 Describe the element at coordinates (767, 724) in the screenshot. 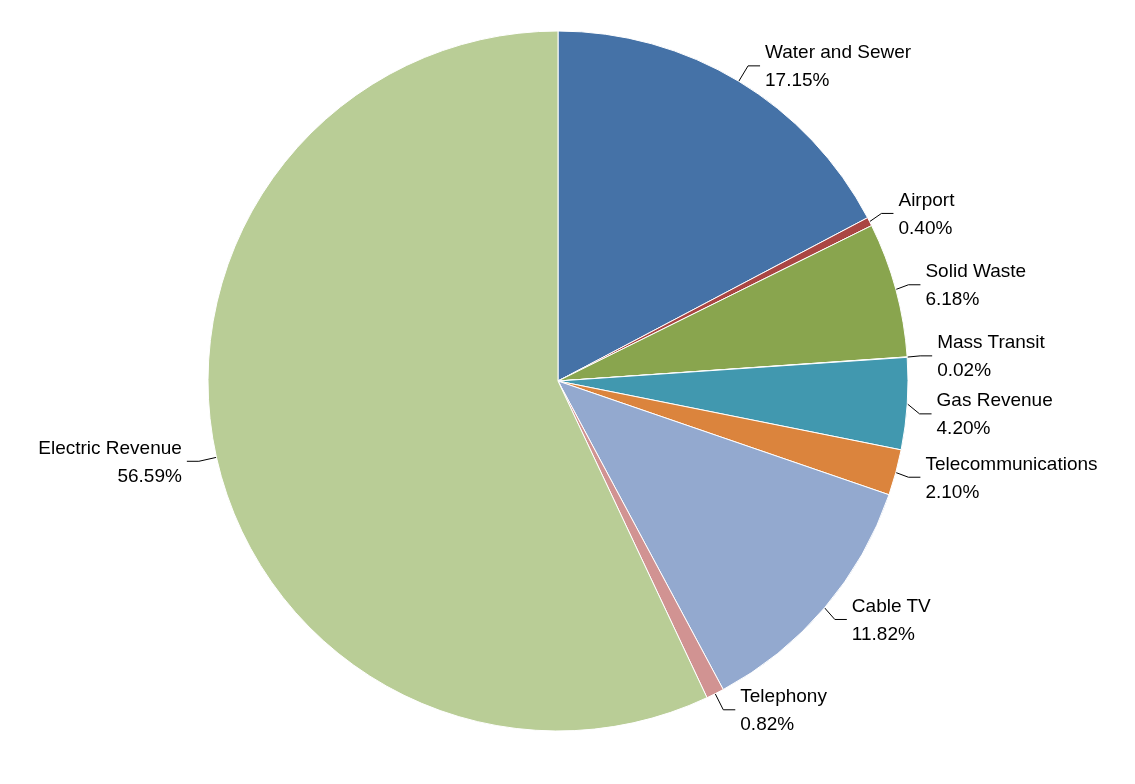

I see `data-label: 0.82%` at that location.